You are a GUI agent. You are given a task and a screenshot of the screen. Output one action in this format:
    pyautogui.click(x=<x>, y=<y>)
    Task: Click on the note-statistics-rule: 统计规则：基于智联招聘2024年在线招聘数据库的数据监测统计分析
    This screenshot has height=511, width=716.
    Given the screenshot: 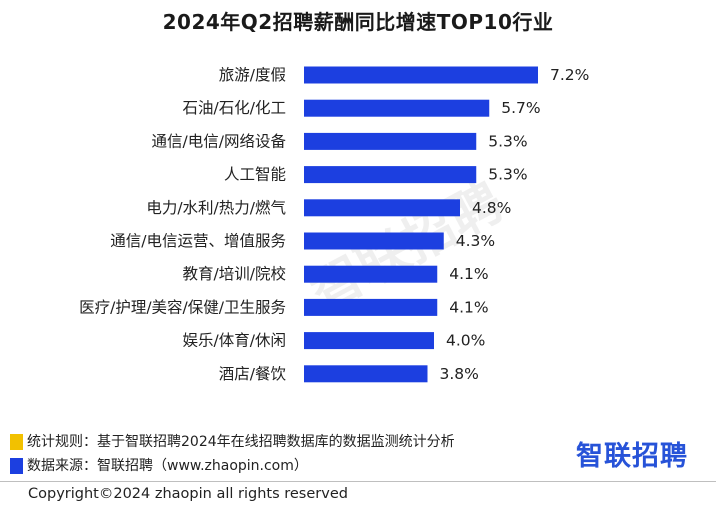 What is the action you would take?
    pyautogui.click(x=232, y=442)
    